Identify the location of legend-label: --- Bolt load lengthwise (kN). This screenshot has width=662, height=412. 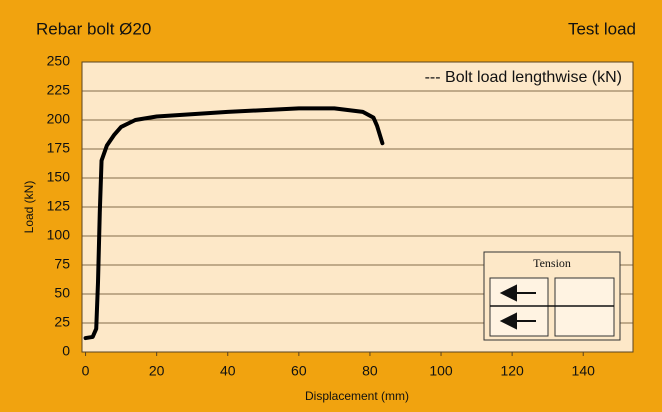
(523, 77).